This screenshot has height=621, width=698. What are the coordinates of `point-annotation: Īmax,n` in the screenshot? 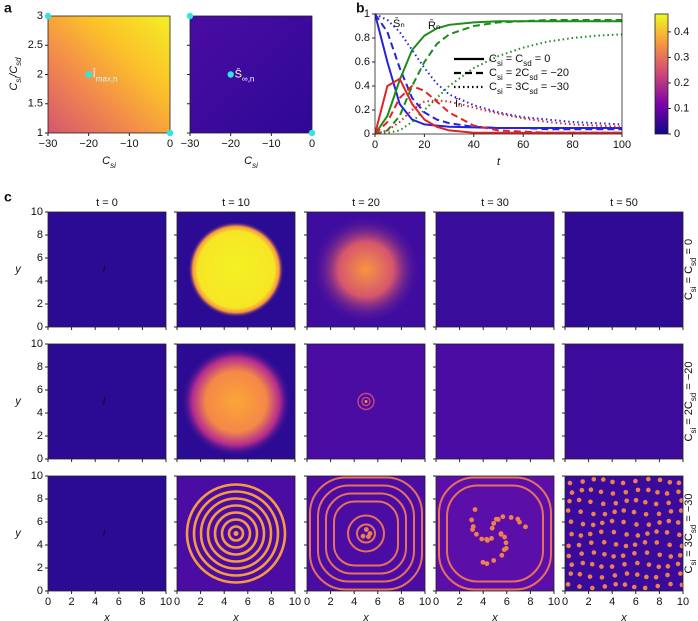 It's located at (105, 75).